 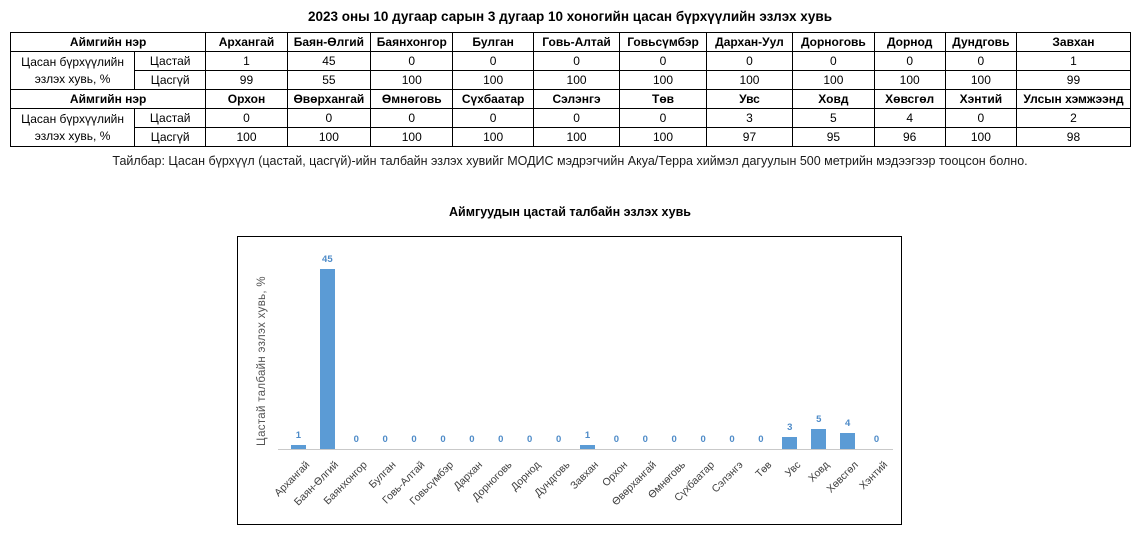 I want to click on province-header-cell: Говьсүмбэр, so click(x=663, y=42).